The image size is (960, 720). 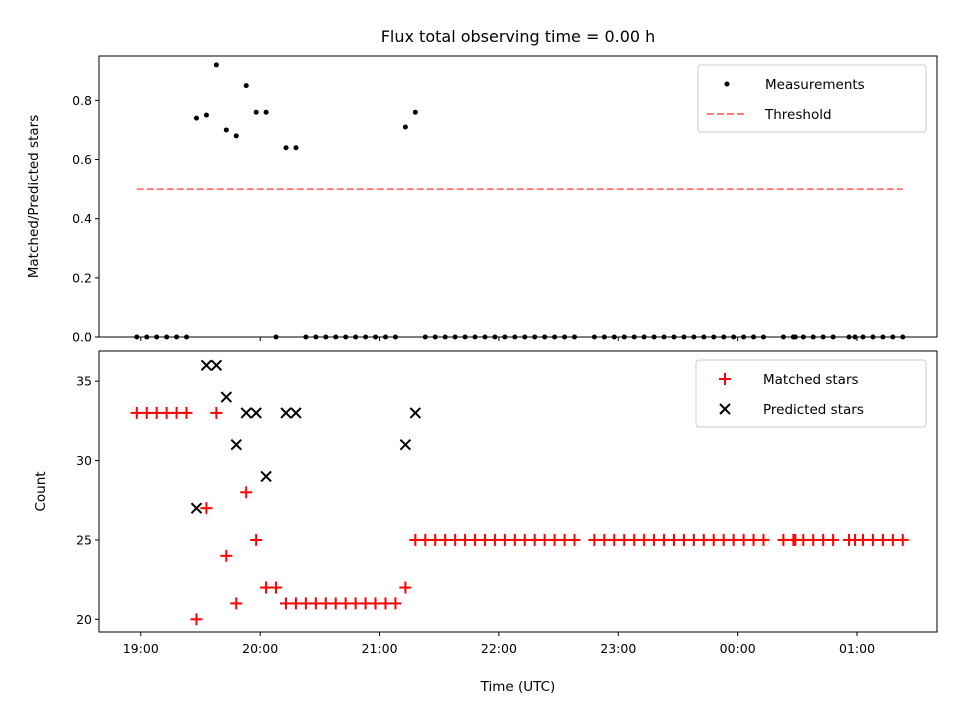 What do you see at coordinates (34, 196) in the screenshot?
I see `y-axis-label-ratio: Matched/Predicted stars` at bounding box center [34, 196].